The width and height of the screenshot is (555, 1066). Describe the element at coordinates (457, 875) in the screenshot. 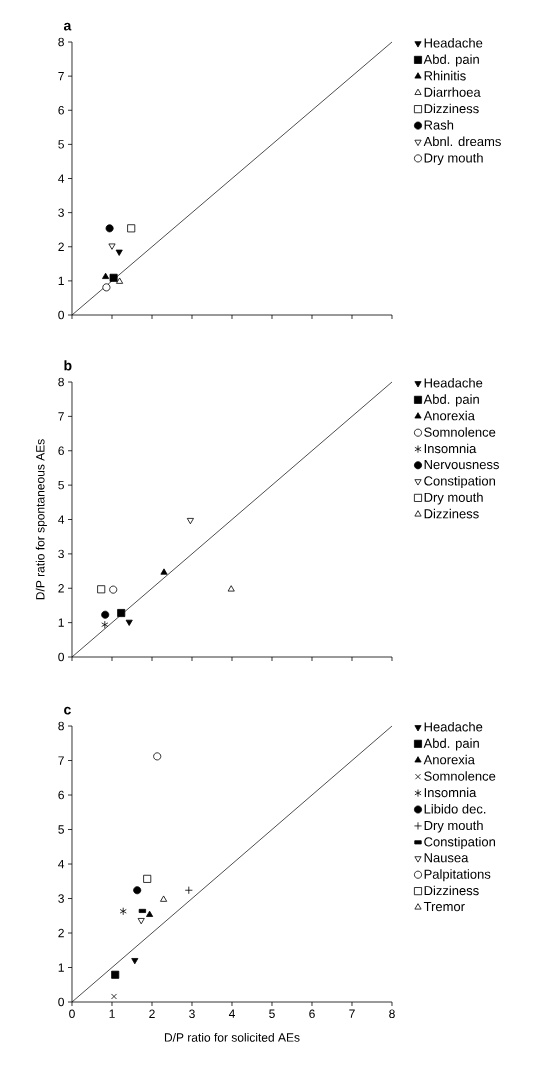

I see `legend-label: Palpitations` at that location.